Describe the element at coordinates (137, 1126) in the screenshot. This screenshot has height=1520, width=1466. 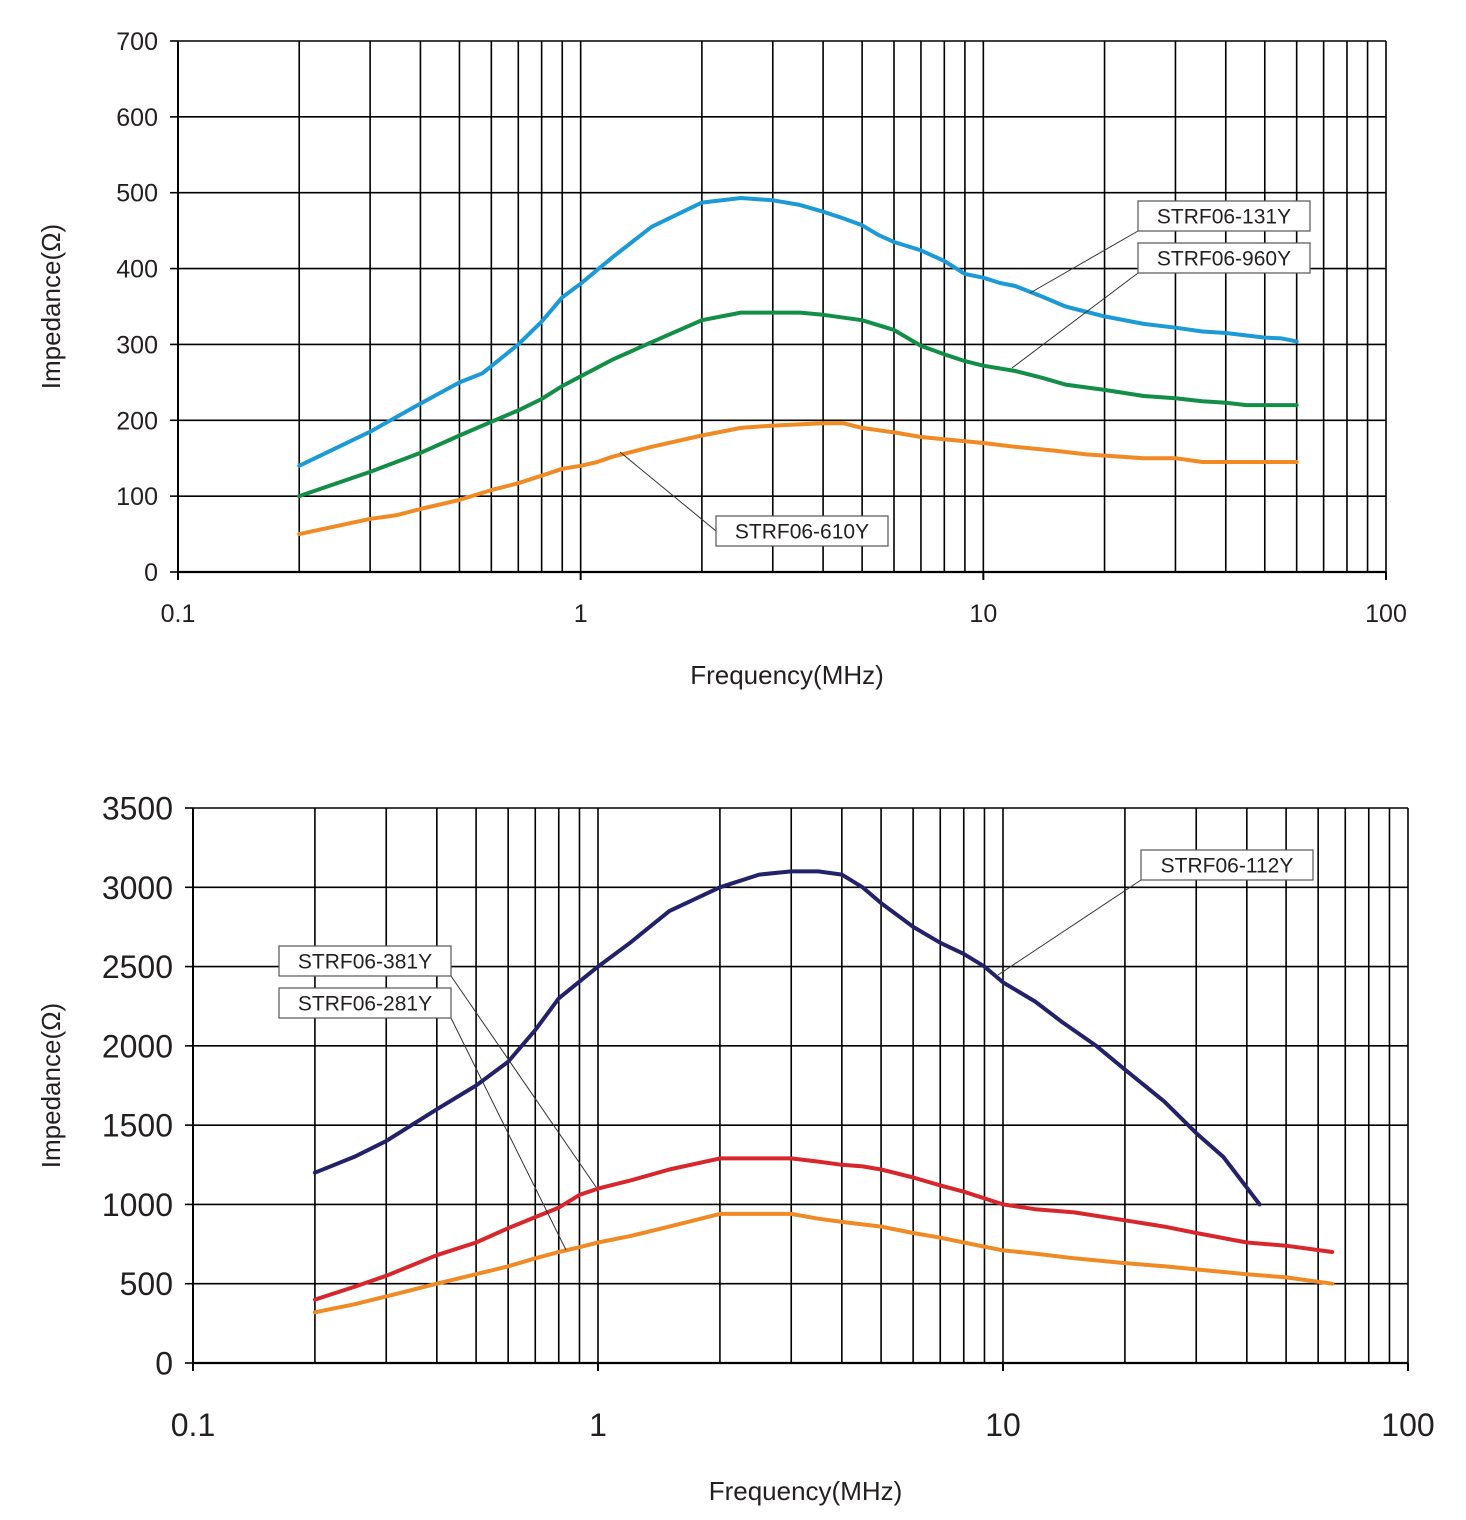
I see `y-tick-label: 1500` at that location.